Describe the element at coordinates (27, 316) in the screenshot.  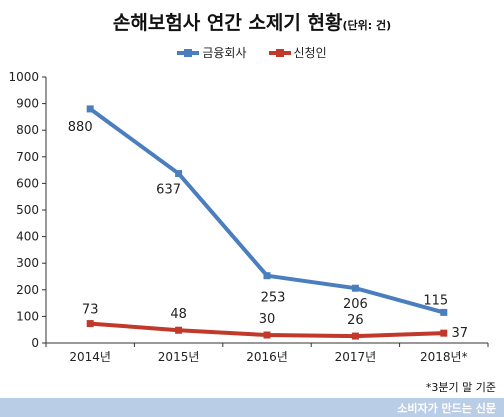
I see `y-tick-label-1: 100` at that location.